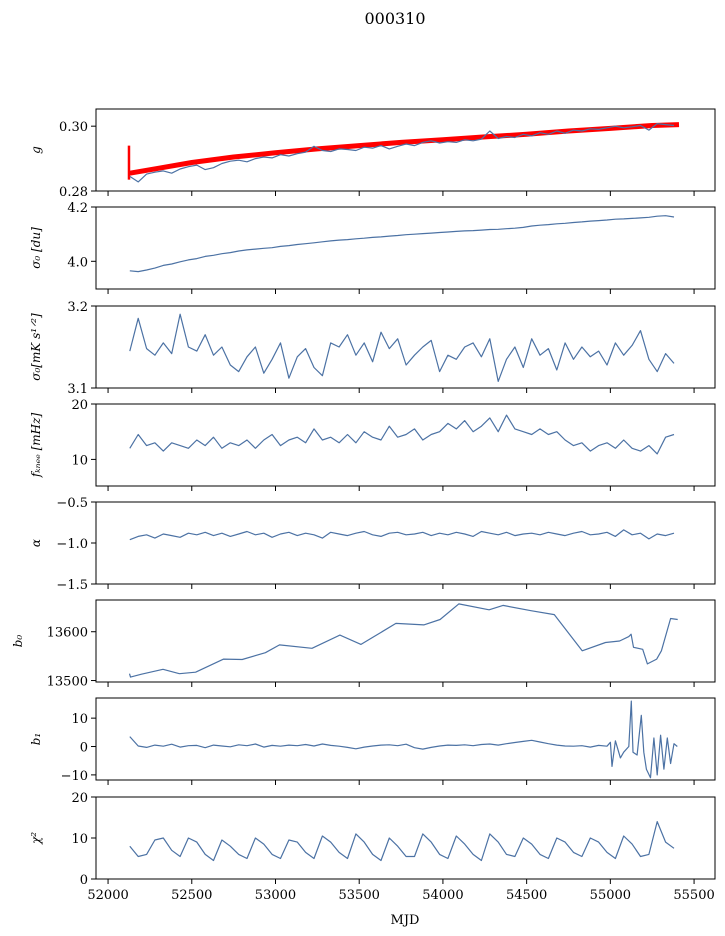 The height and width of the screenshot is (936, 725). Describe the element at coordinates (402, 347) in the screenshot. I see `series-sigma0-mk` at that location.